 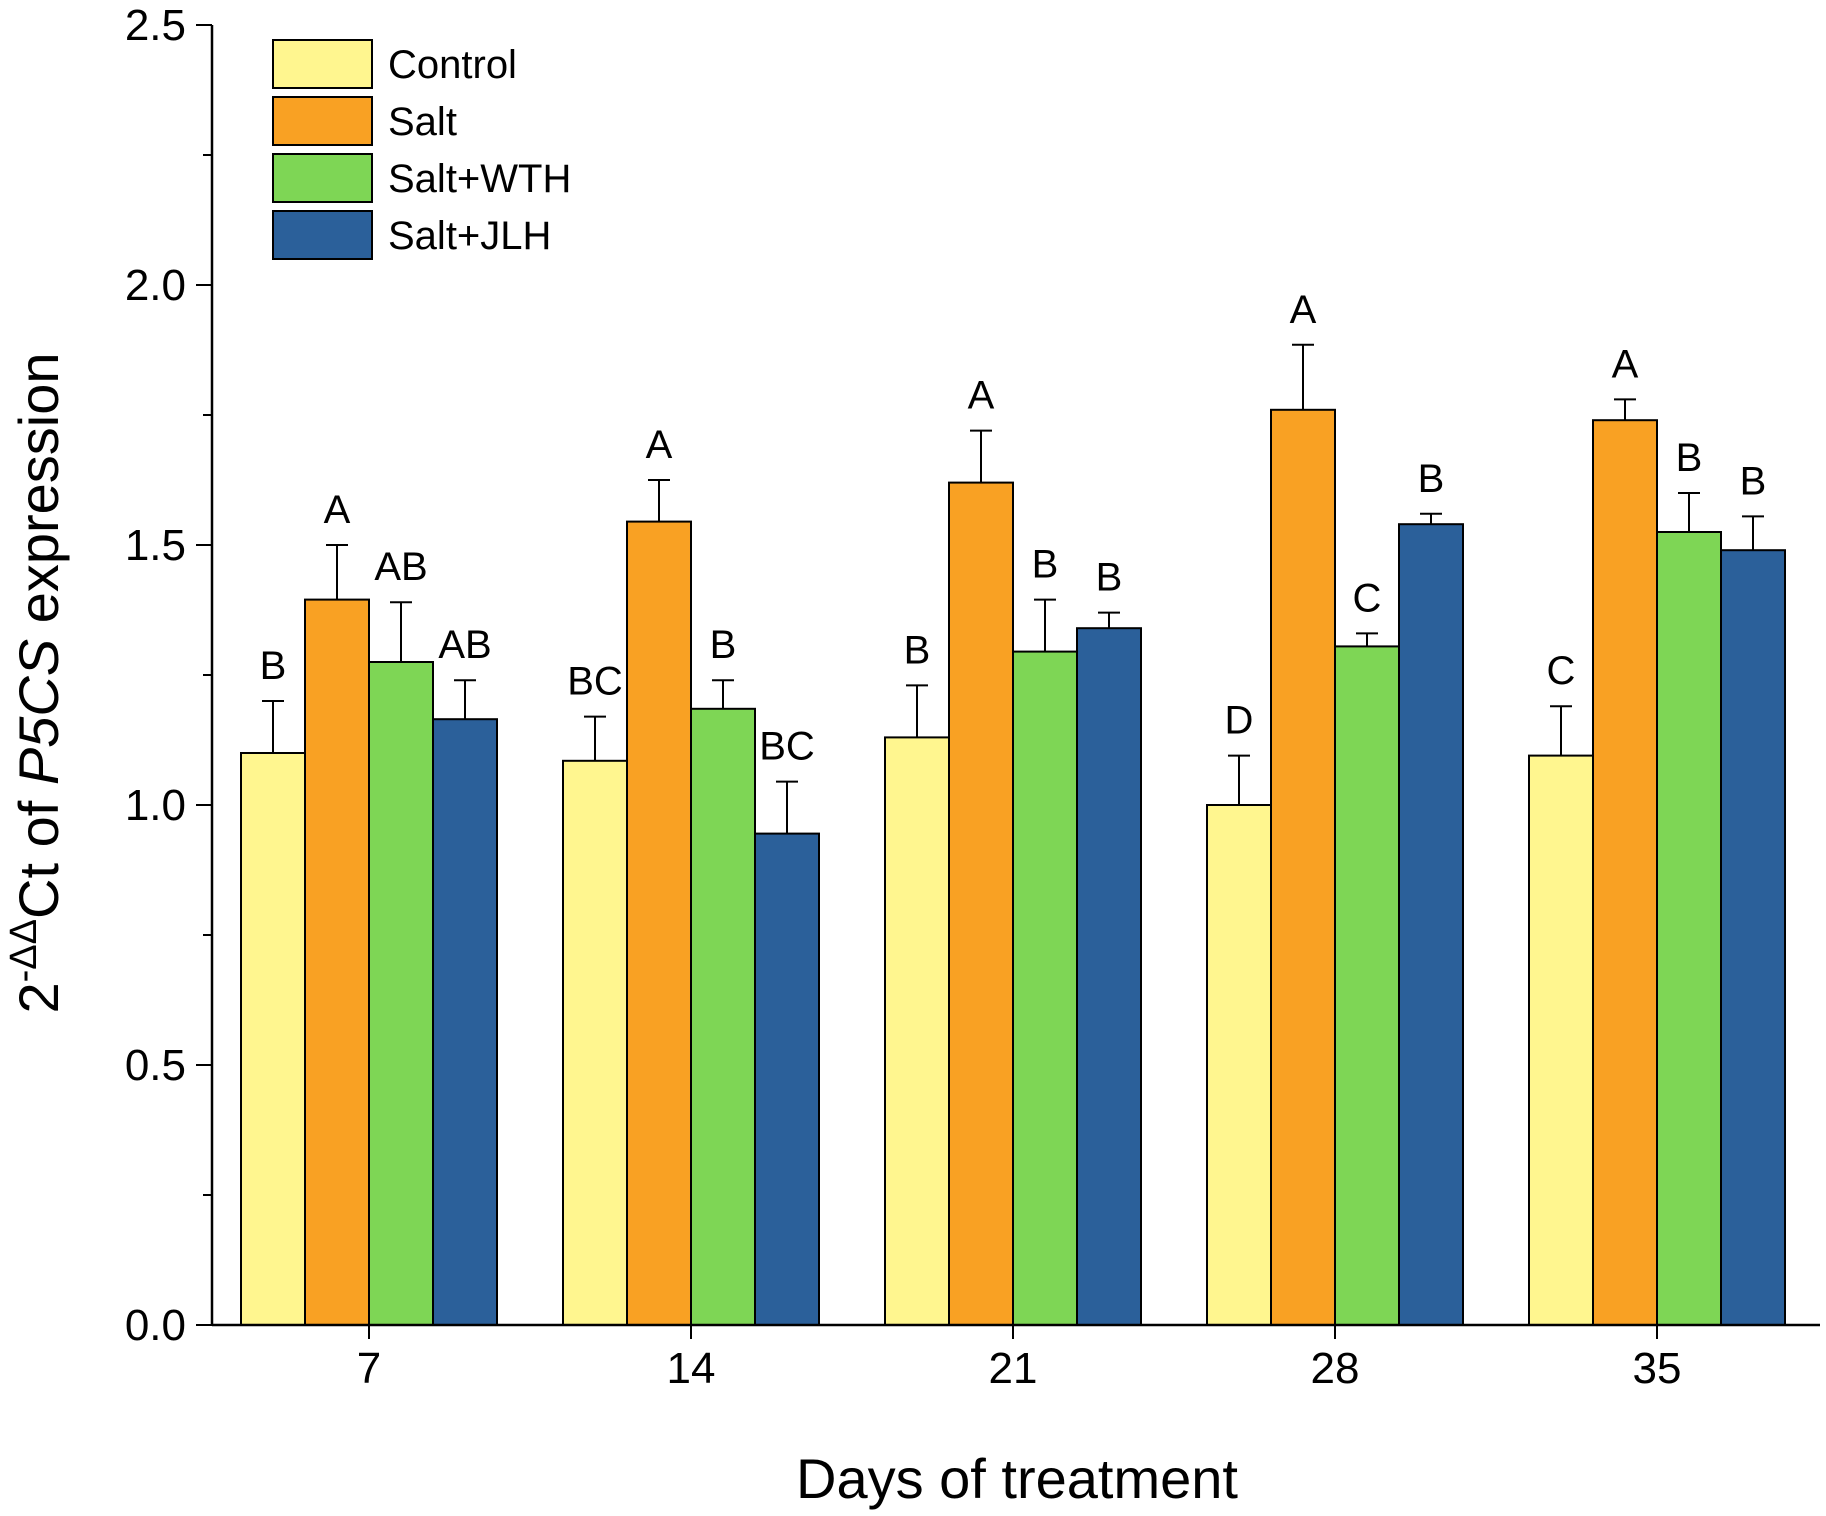 What do you see at coordinates (452, 65) in the screenshot?
I see `legend-label: Control` at bounding box center [452, 65].